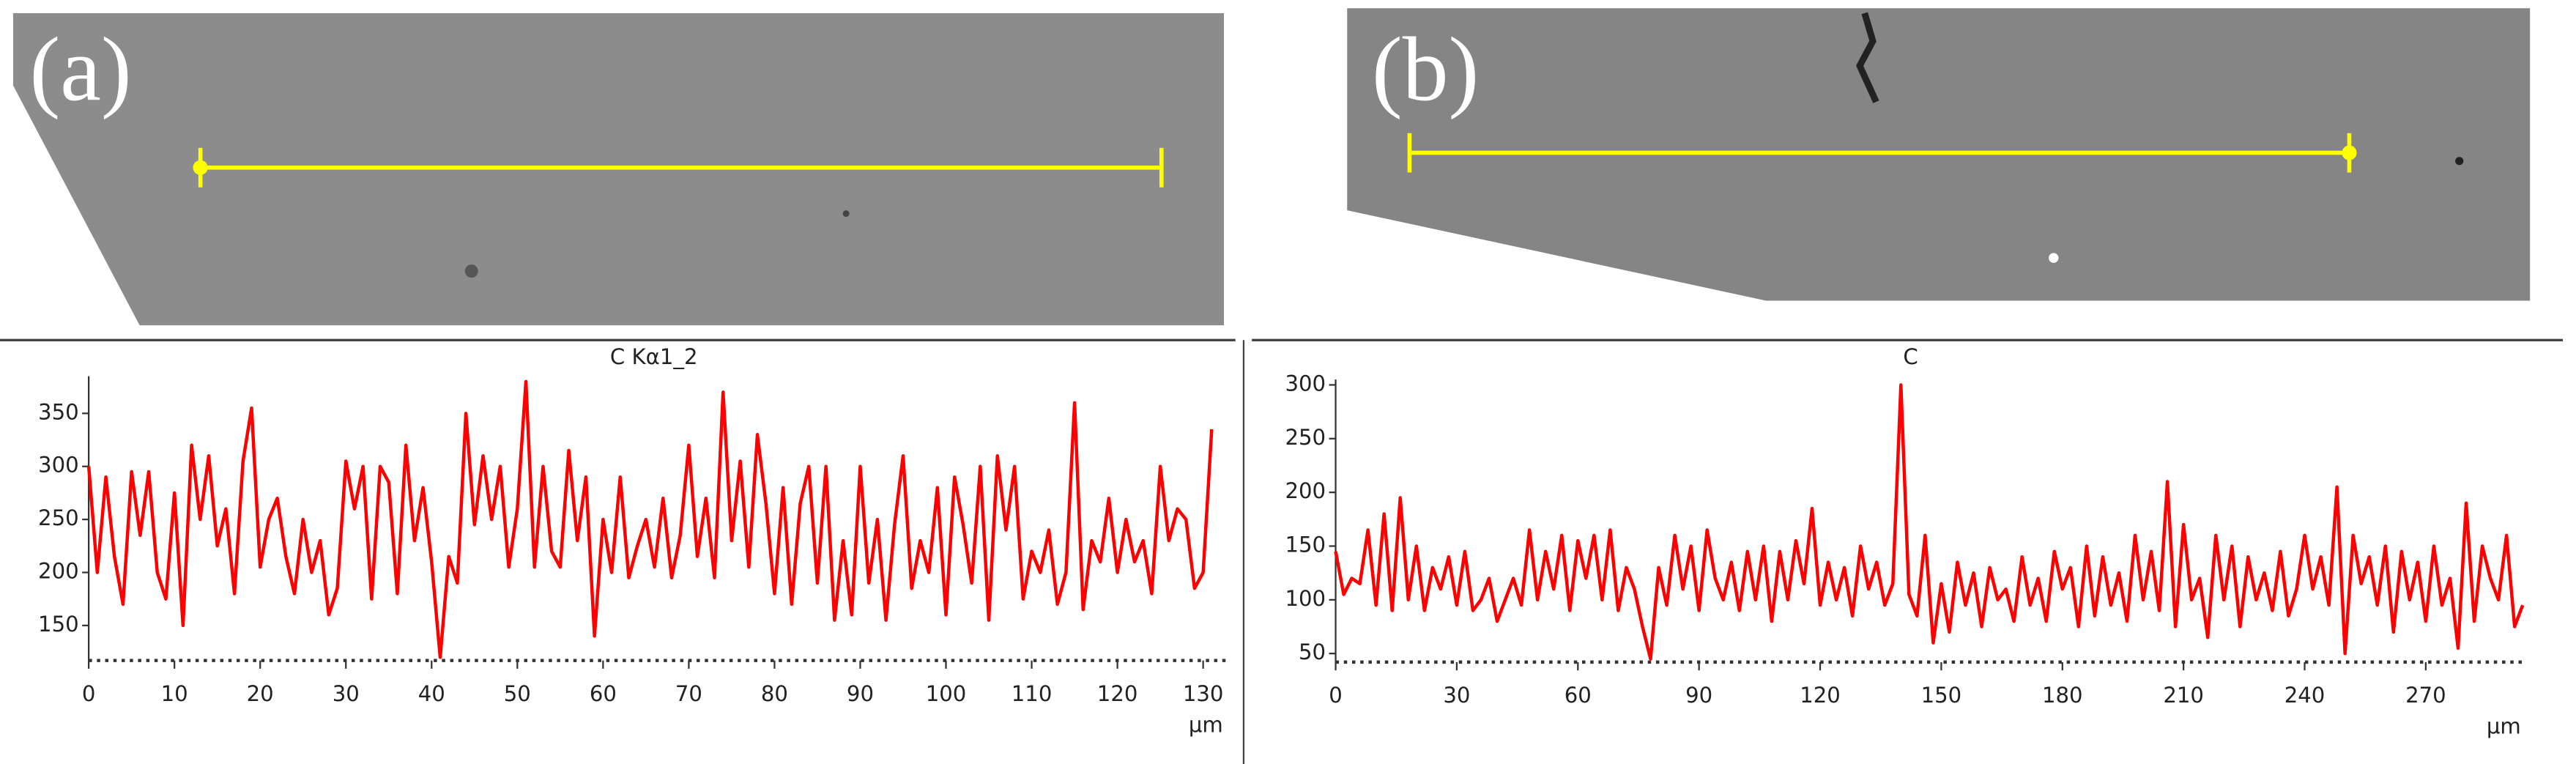 The image size is (2576, 764). What do you see at coordinates (431, 693) in the screenshot?
I see `x-tick-label: 40` at bounding box center [431, 693].